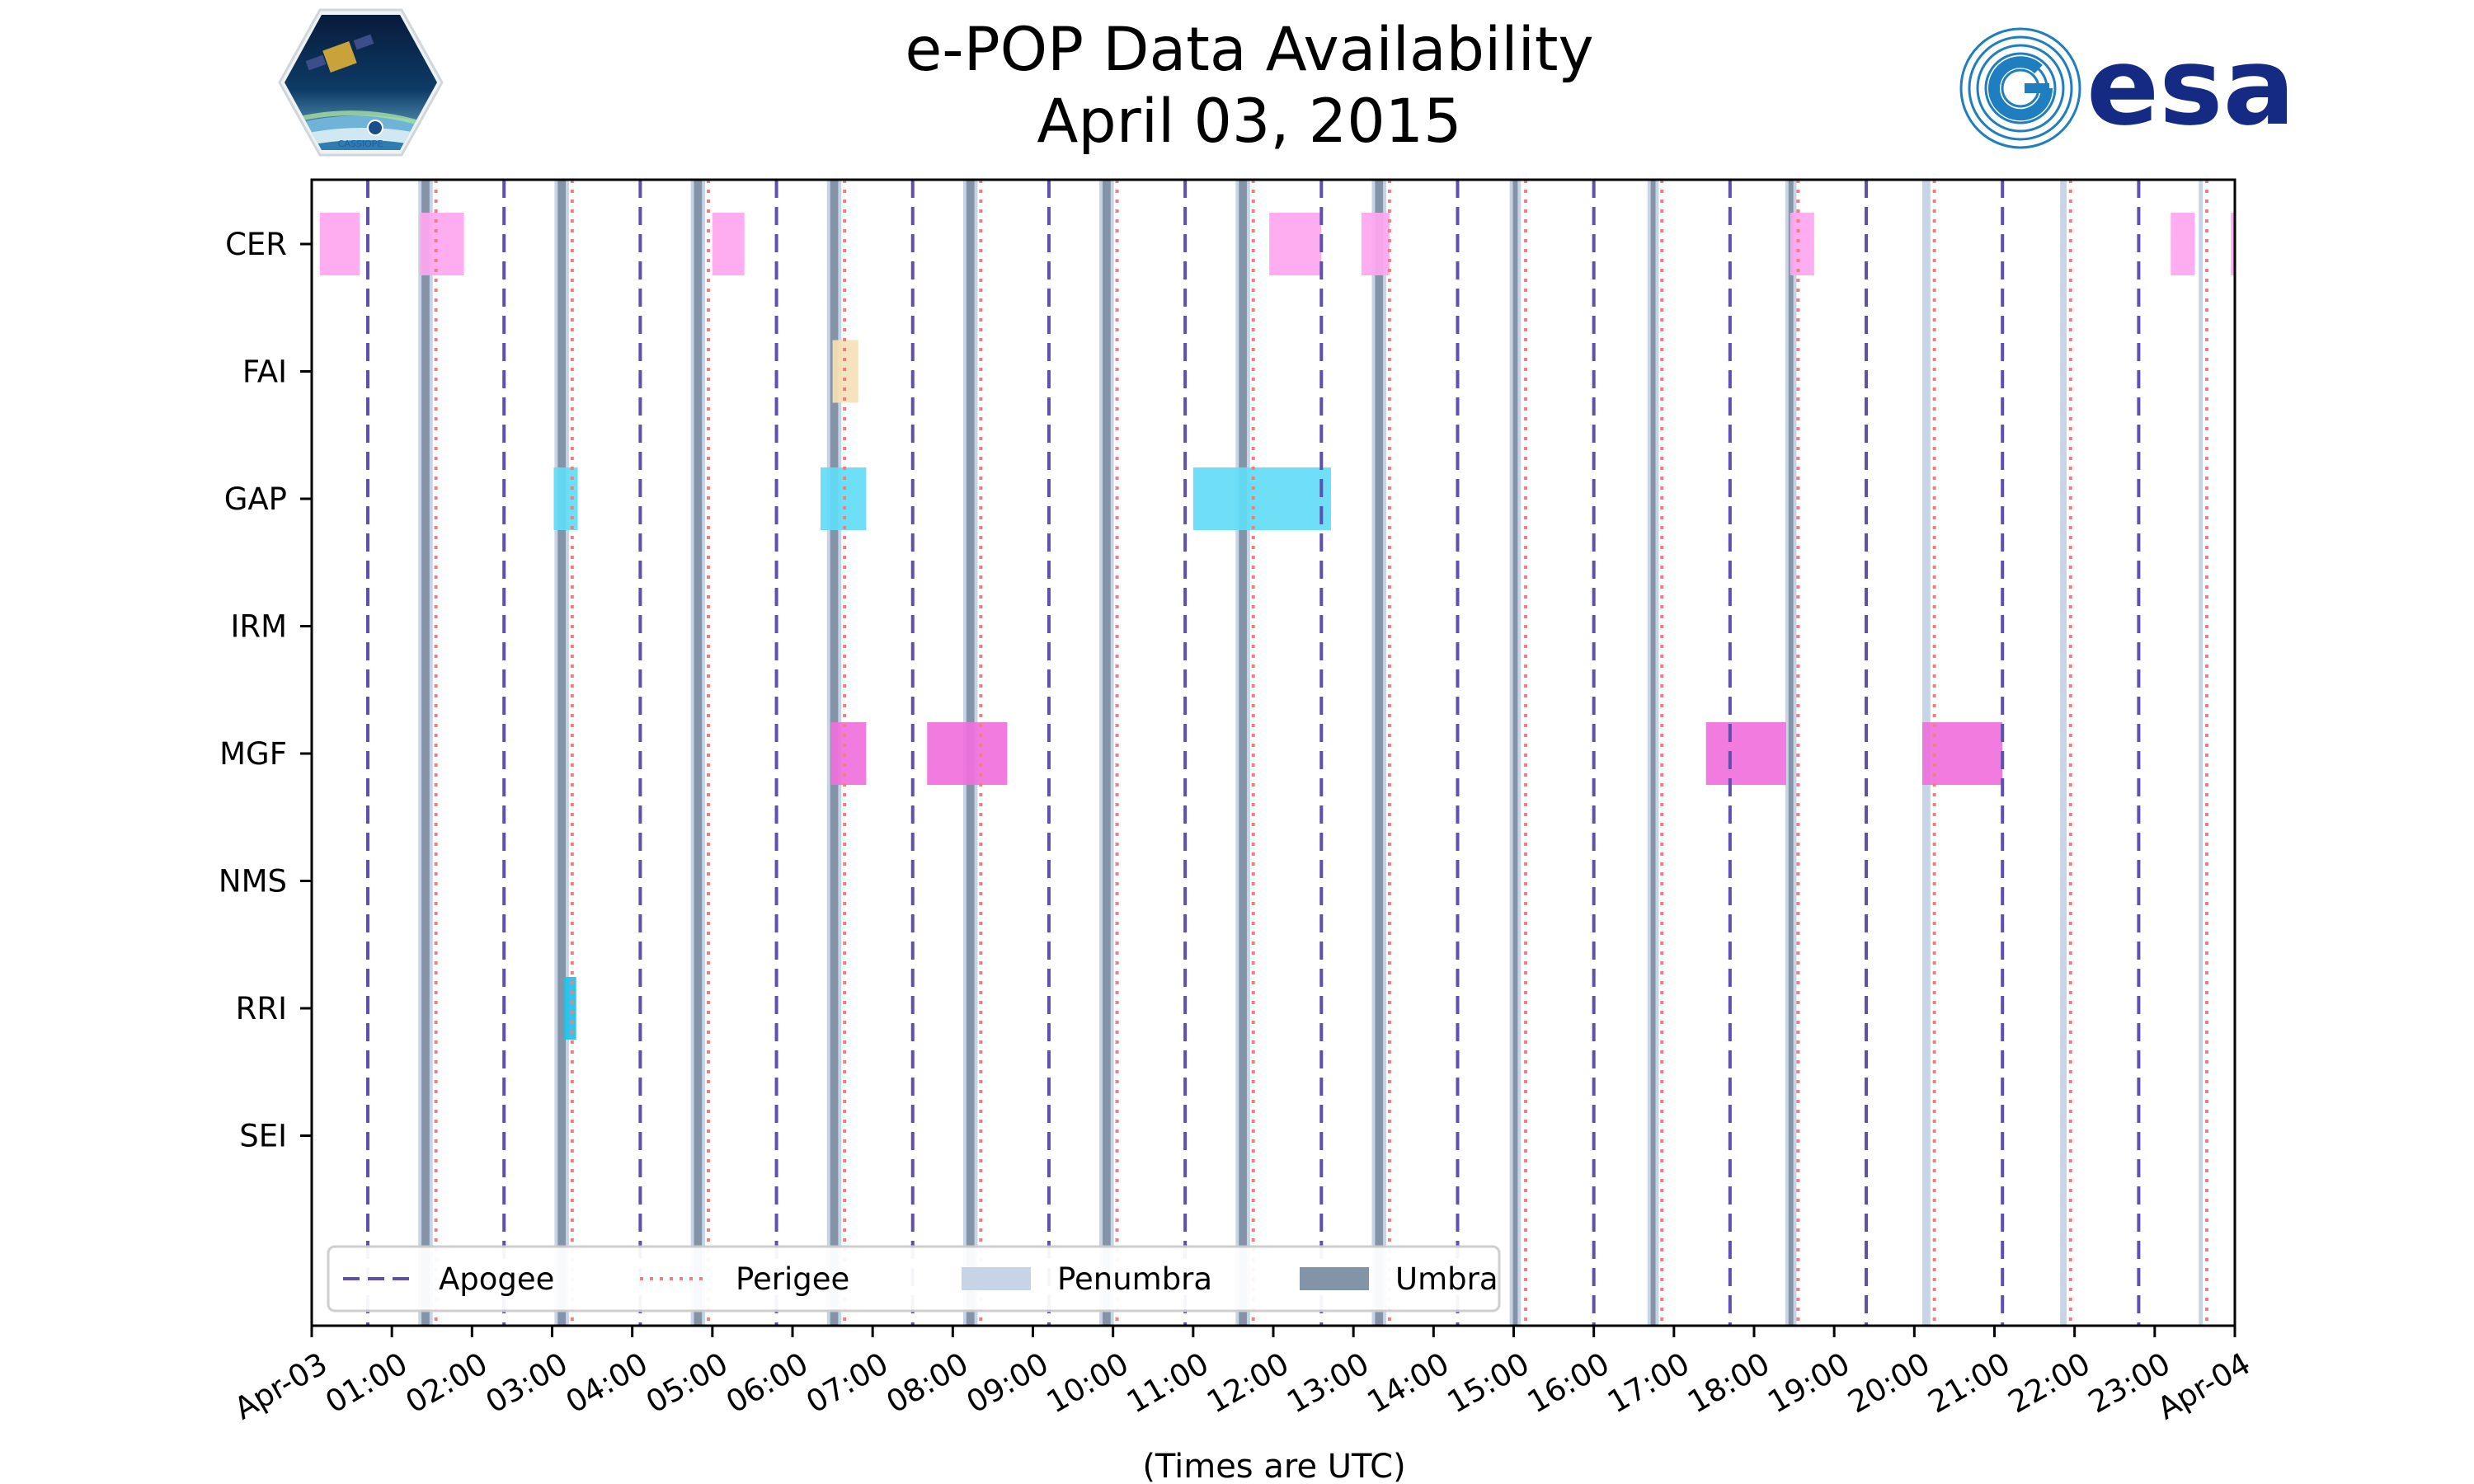 The height and width of the screenshot is (1484, 2474). What do you see at coordinates (1489, 1383) in the screenshot?
I see `x-tick-label: 15:00` at bounding box center [1489, 1383].